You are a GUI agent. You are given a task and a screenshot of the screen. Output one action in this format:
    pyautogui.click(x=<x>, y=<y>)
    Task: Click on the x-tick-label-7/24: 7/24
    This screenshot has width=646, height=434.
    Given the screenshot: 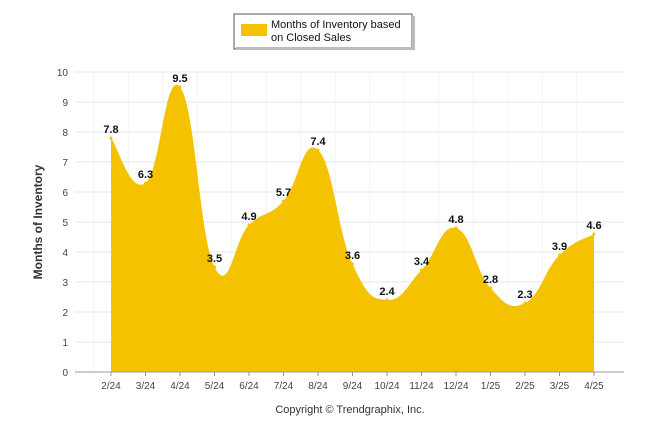 What is the action you would take?
    pyautogui.click(x=284, y=386)
    